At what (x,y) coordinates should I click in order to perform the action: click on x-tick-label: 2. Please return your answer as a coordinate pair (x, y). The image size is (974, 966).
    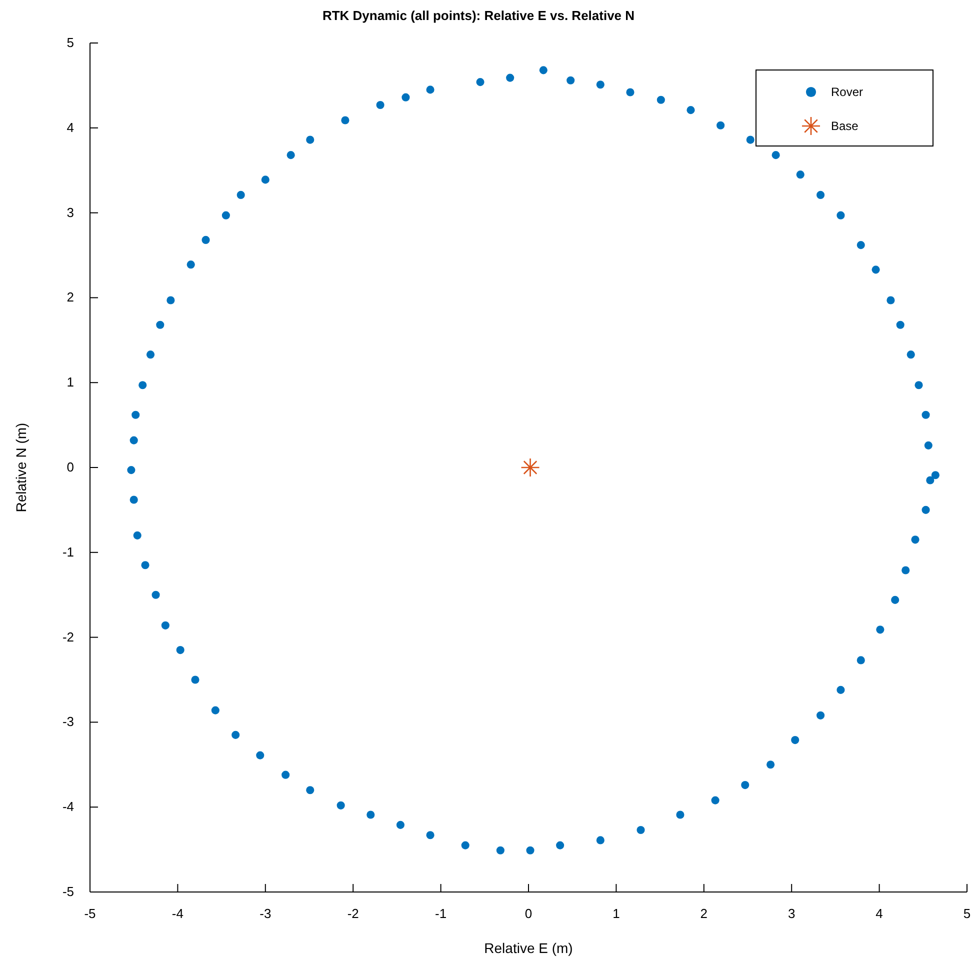
    Looking at the image, I should click on (704, 913).